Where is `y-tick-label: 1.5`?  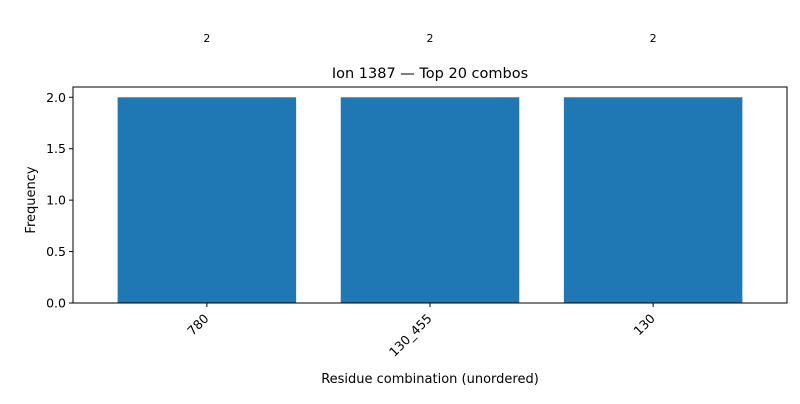 y-tick-label: 1.5 is located at coordinates (56, 148).